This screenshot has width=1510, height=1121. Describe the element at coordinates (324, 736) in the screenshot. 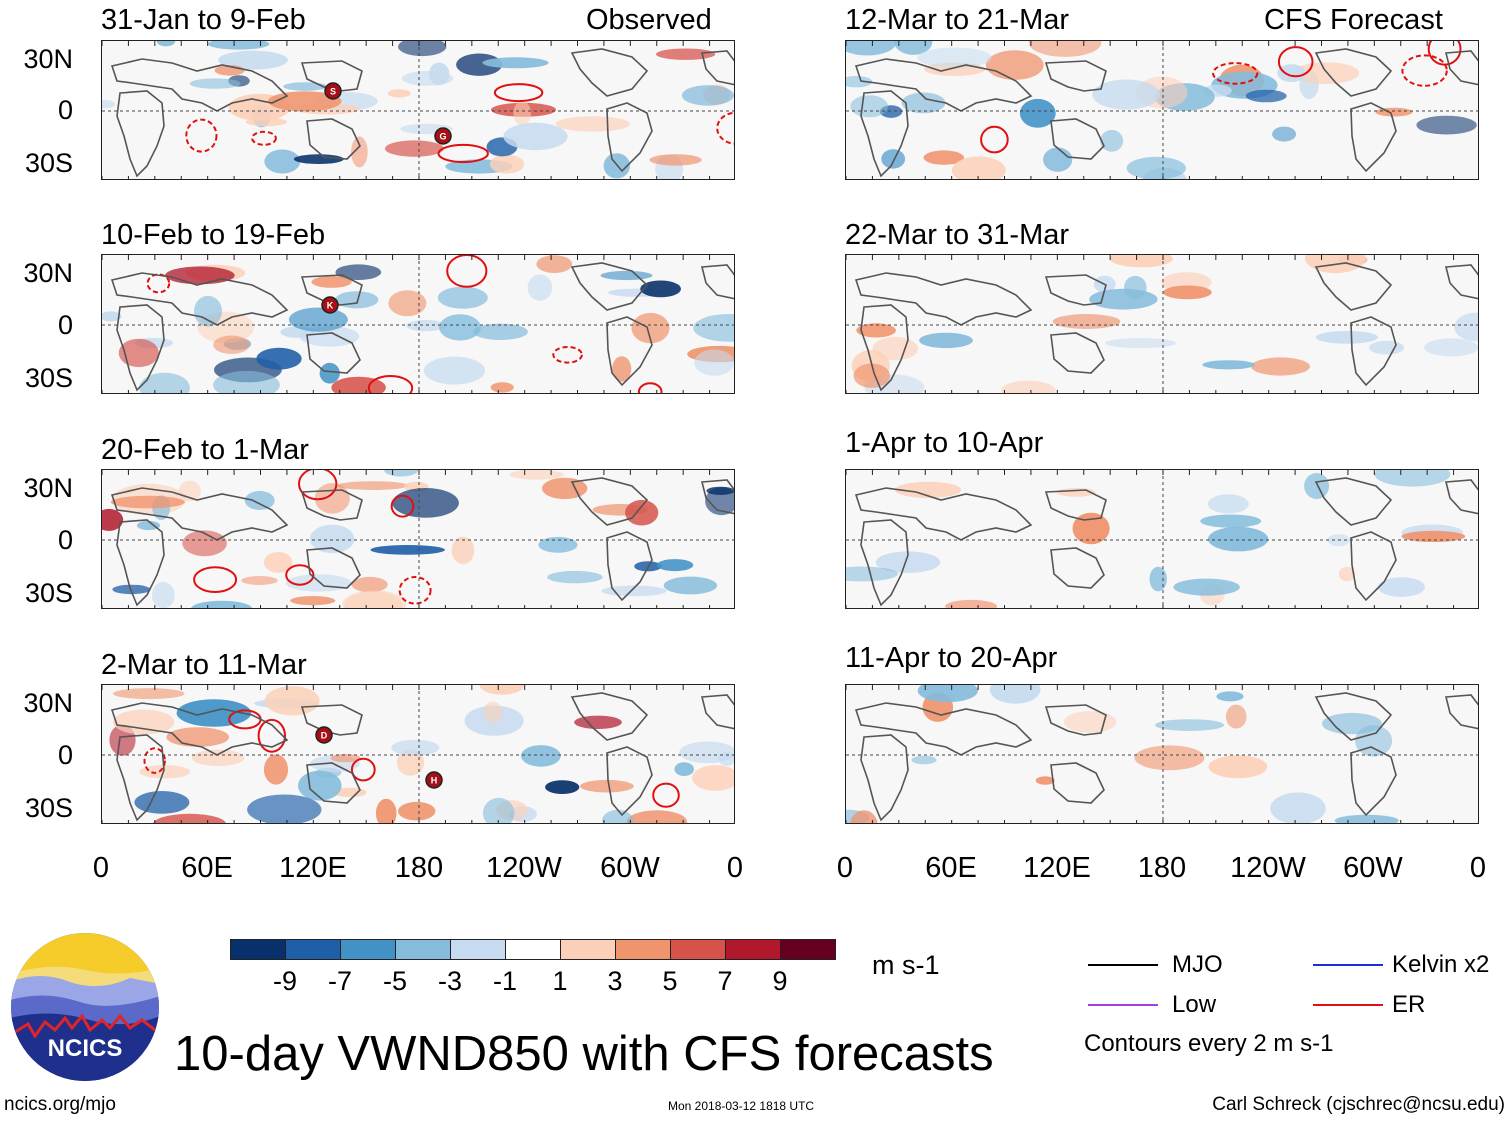

I see `storm-marker-letter: D` at that location.